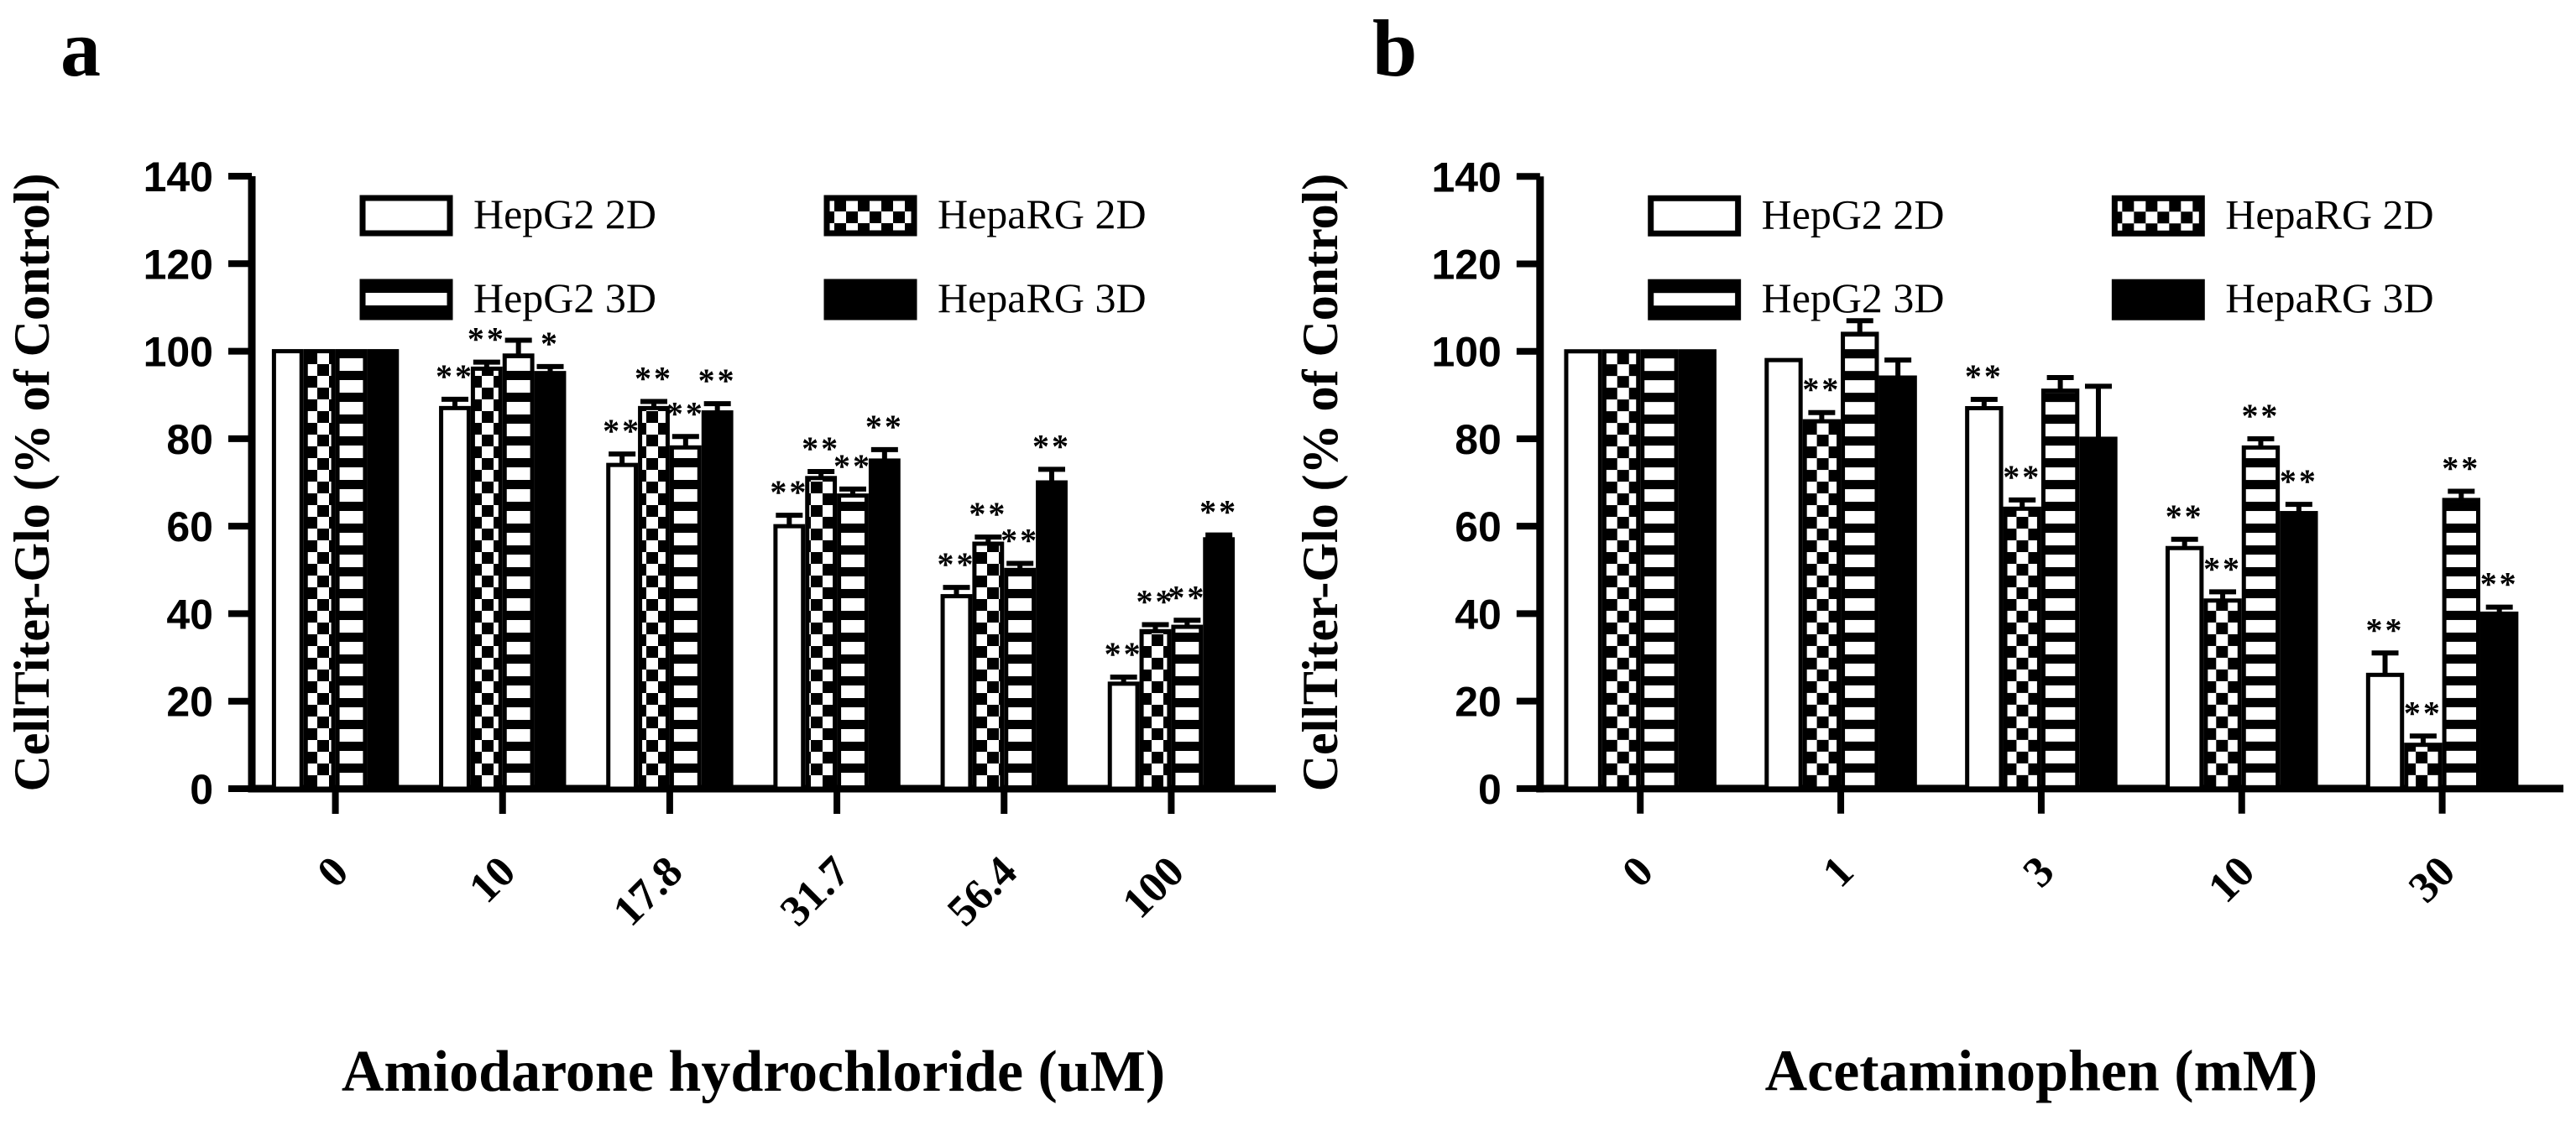 The height and width of the screenshot is (1131, 2576). Describe the element at coordinates (550, 343) in the screenshot. I see `significance-marker: *` at that location.